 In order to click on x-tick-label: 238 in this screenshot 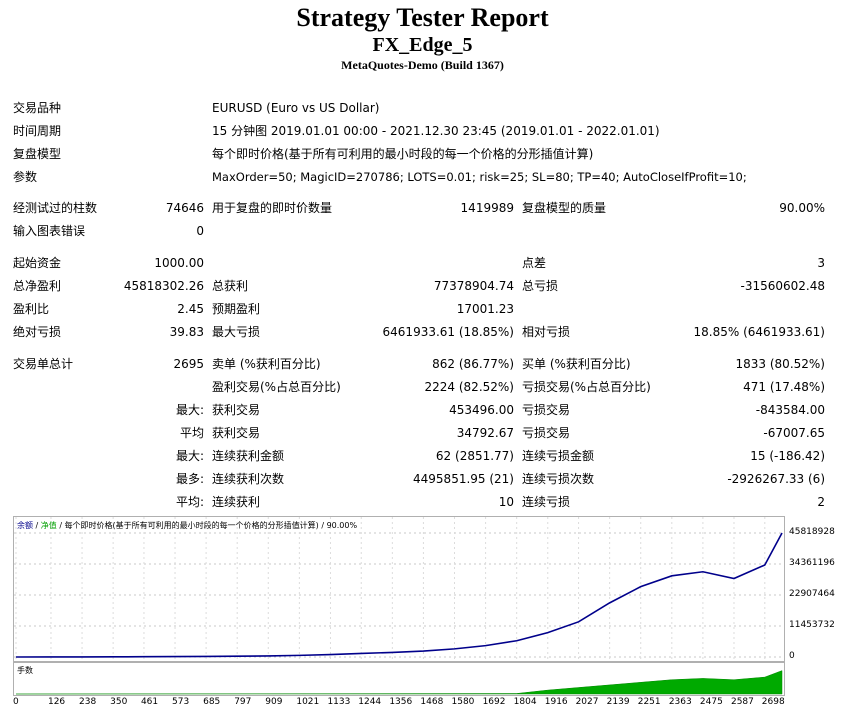, I will do `click(88, 702)`.